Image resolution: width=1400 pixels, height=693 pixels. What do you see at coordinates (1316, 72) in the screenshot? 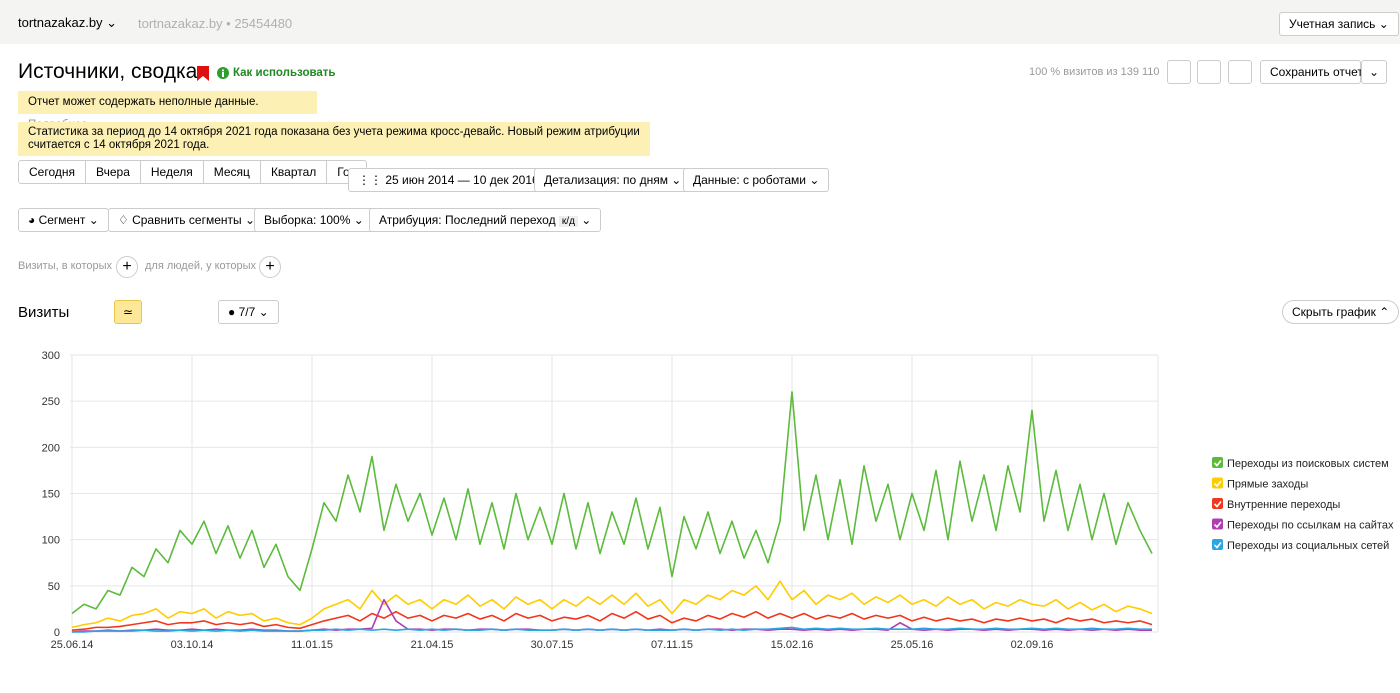
I see `save-label: Сохранить отчет` at bounding box center [1316, 72].